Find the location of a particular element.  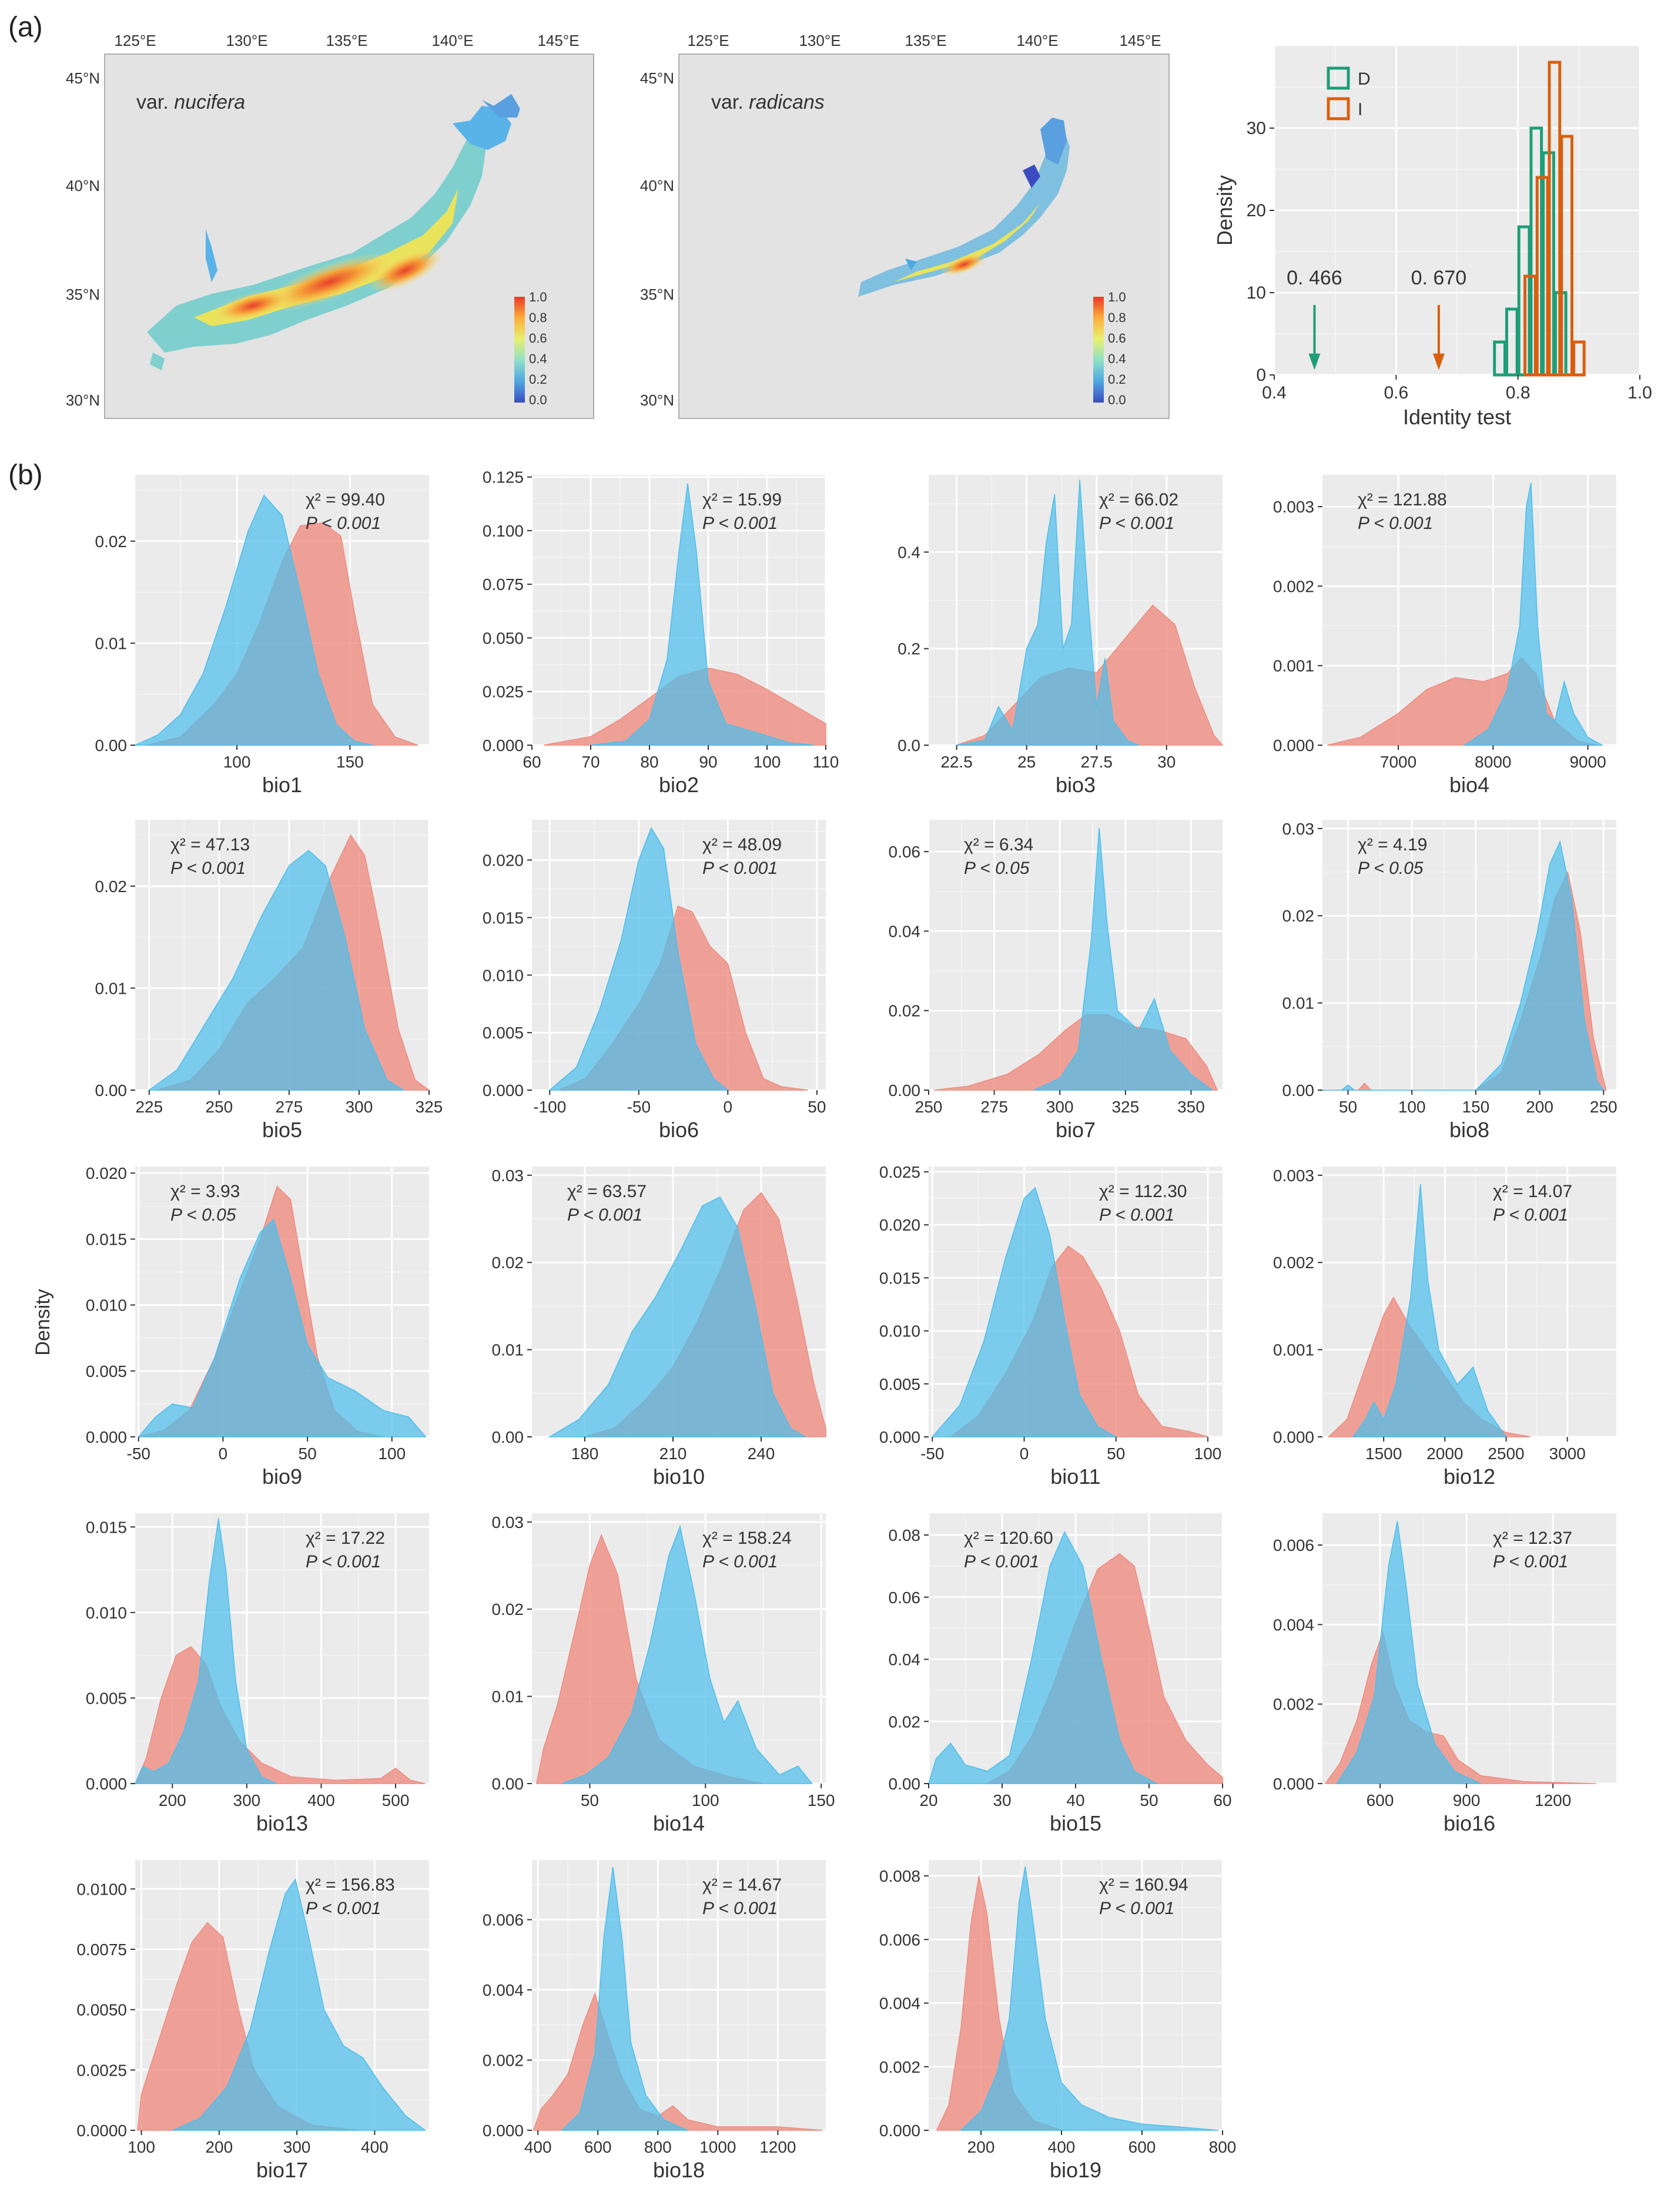

colorbar-tick: 0.4 is located at coordinates (1117, 358).